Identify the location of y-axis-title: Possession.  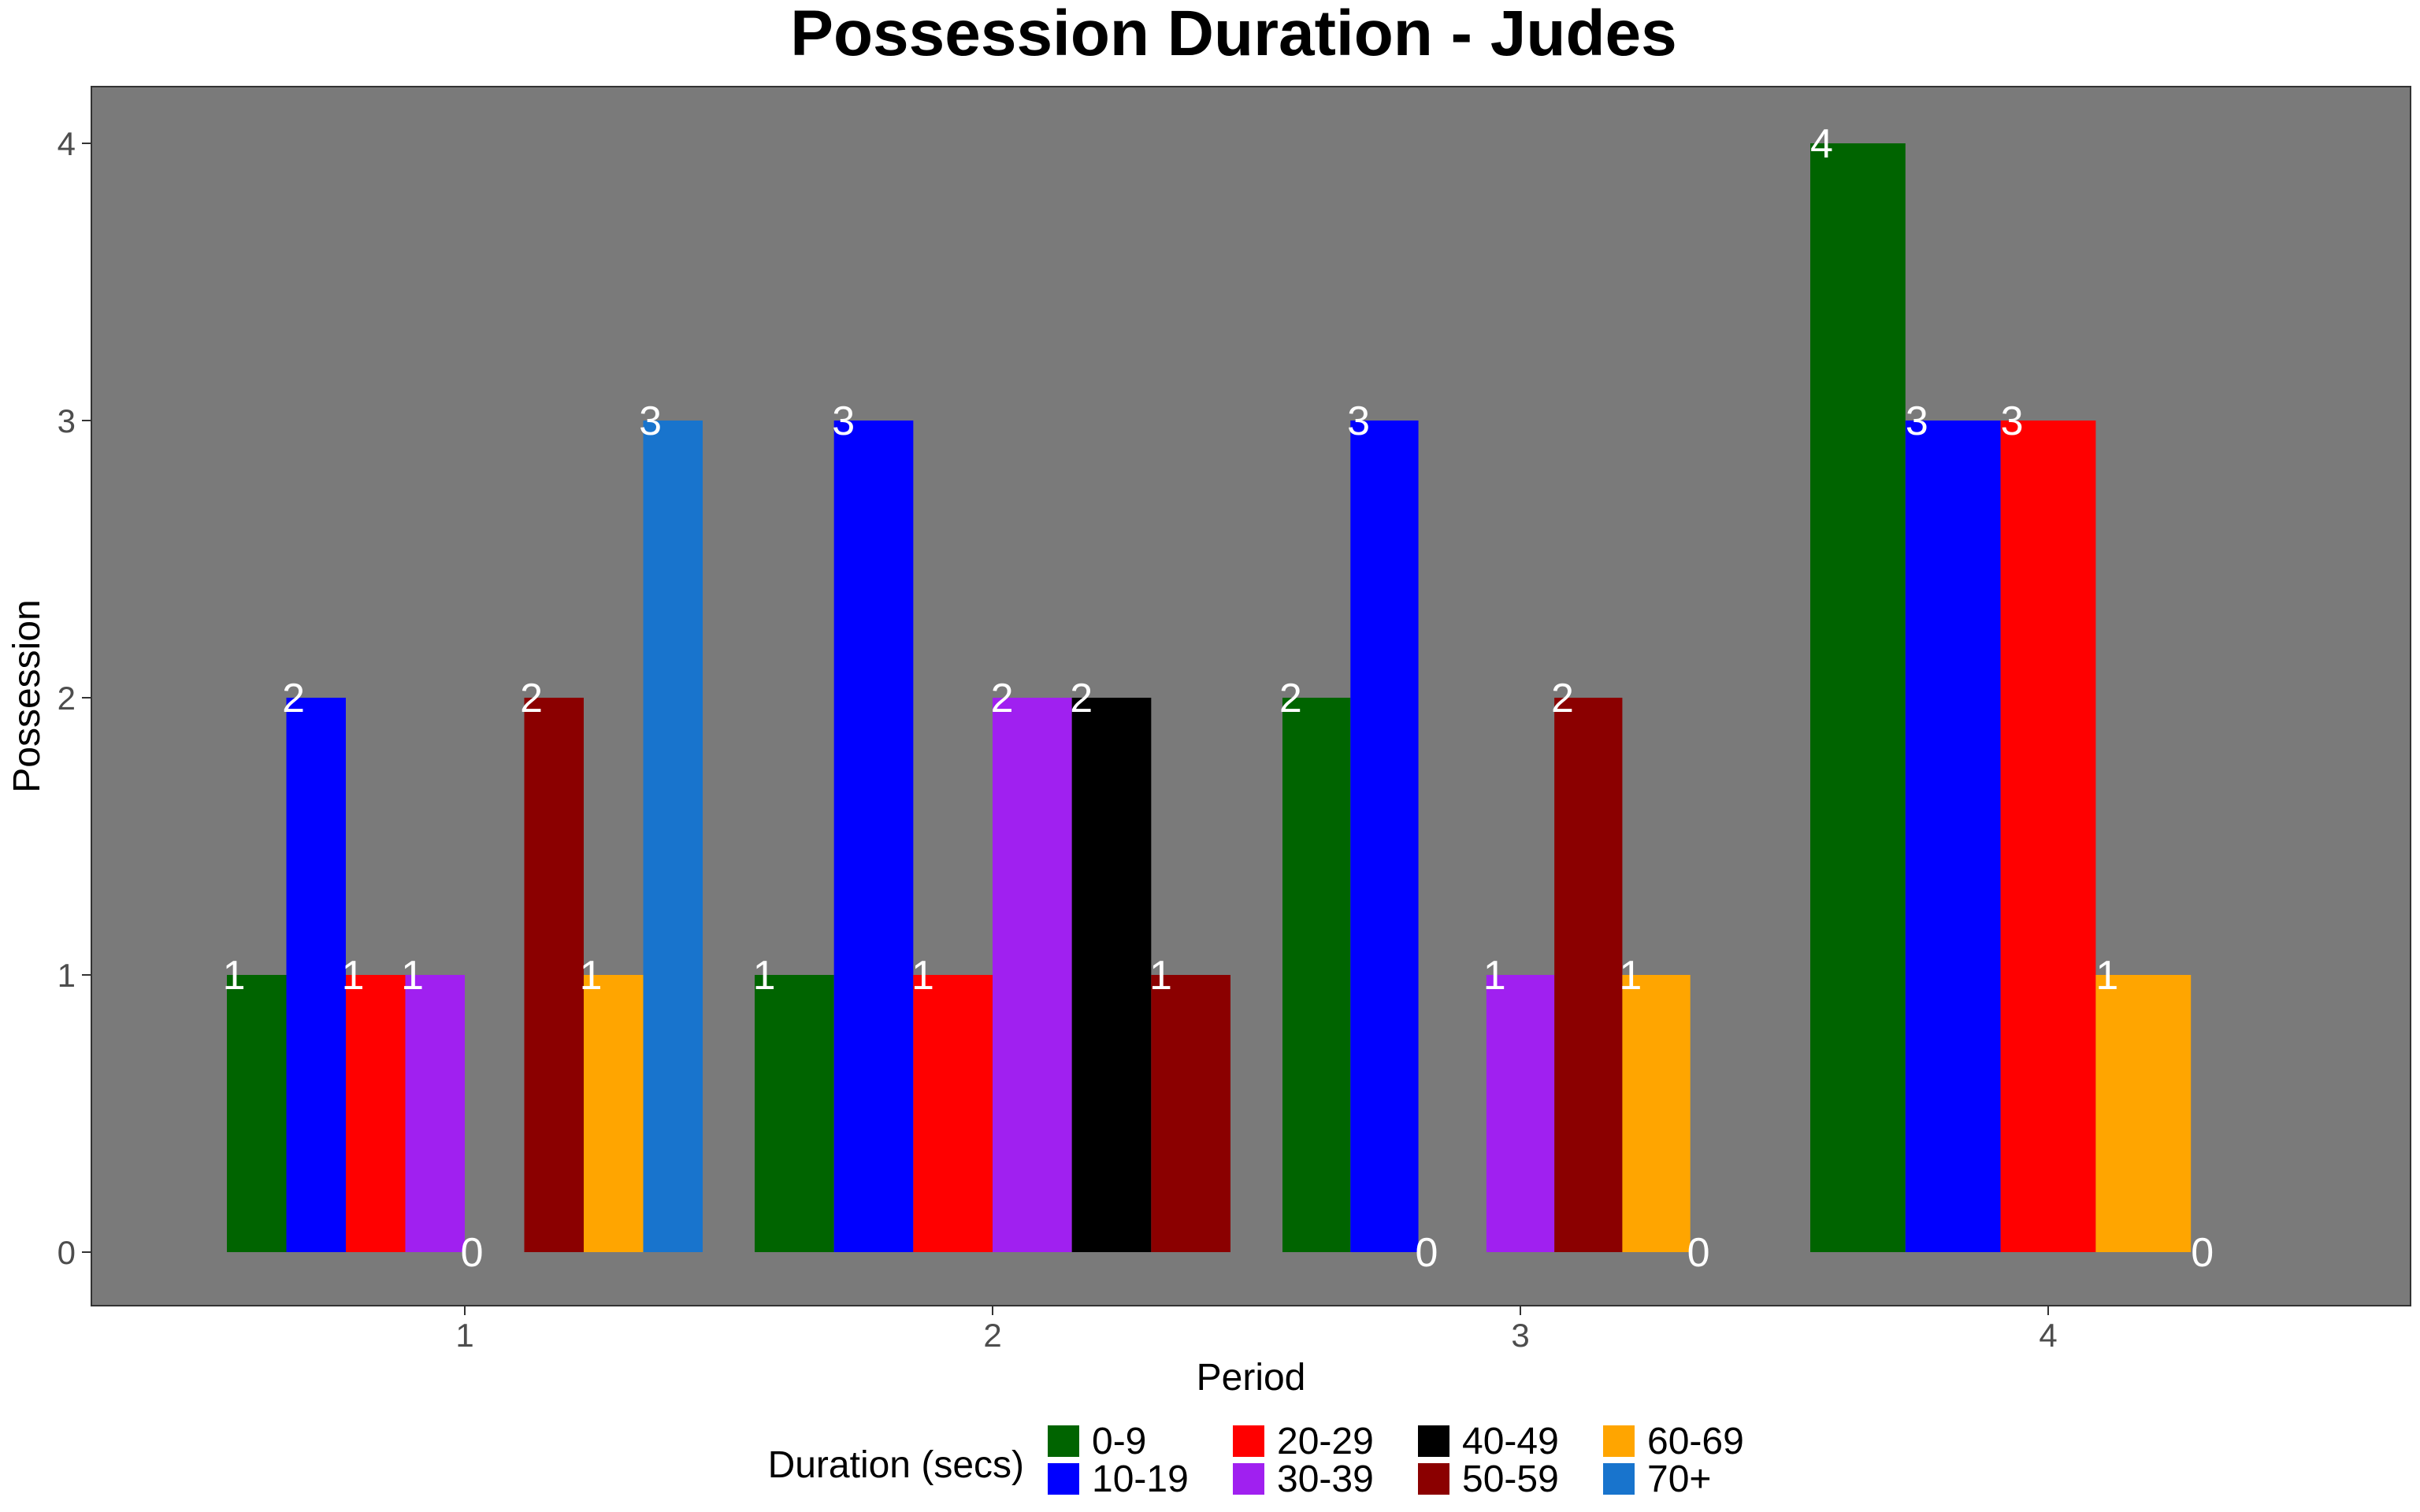
(27, 695).